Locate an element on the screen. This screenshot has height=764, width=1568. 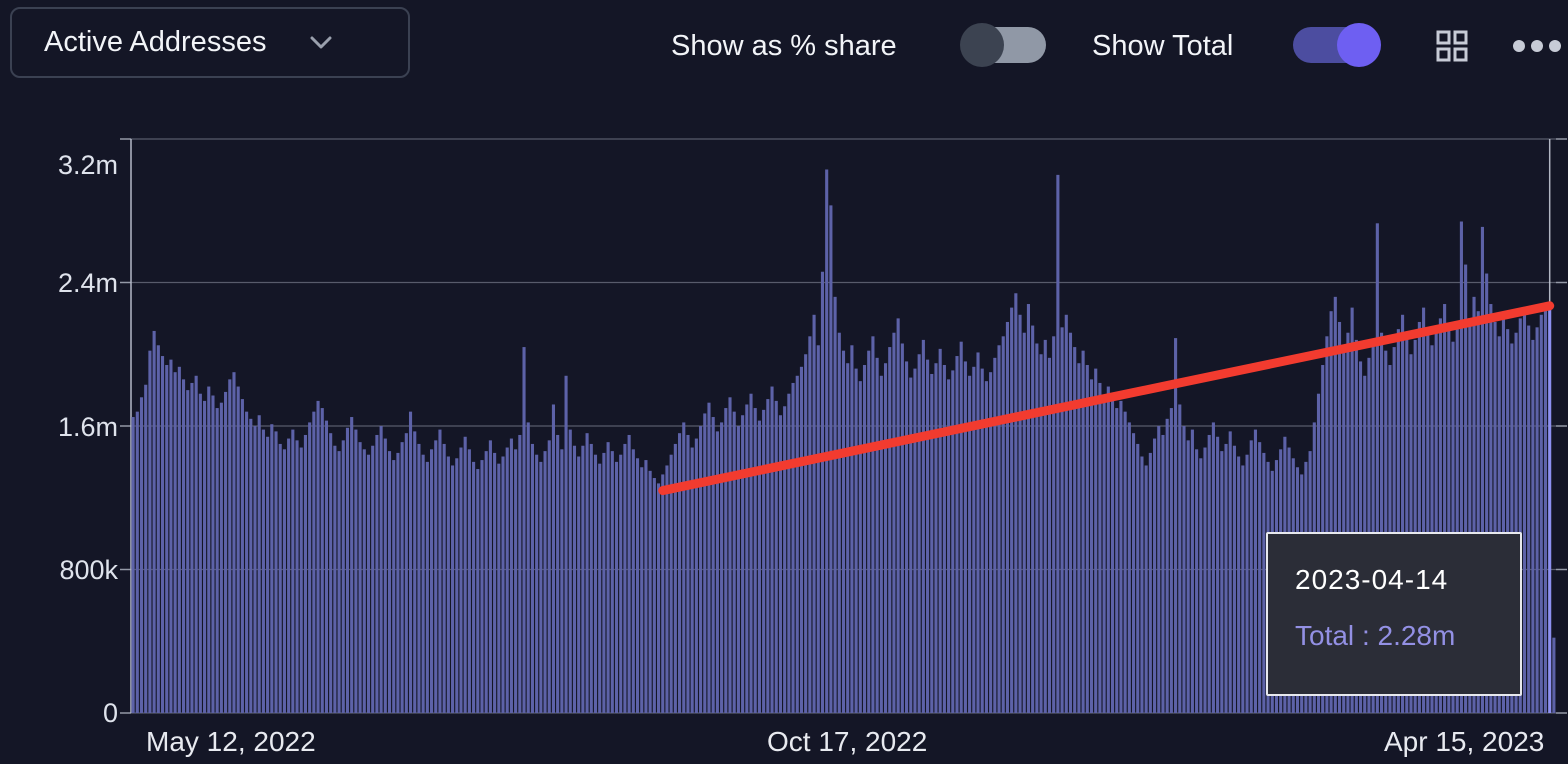
bar-highlighted is located at coordinates (1550, 508).